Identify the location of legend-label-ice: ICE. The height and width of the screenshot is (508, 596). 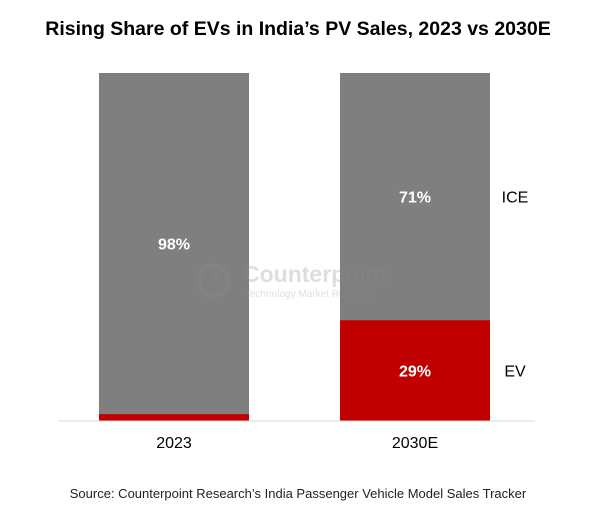
(515, 198).